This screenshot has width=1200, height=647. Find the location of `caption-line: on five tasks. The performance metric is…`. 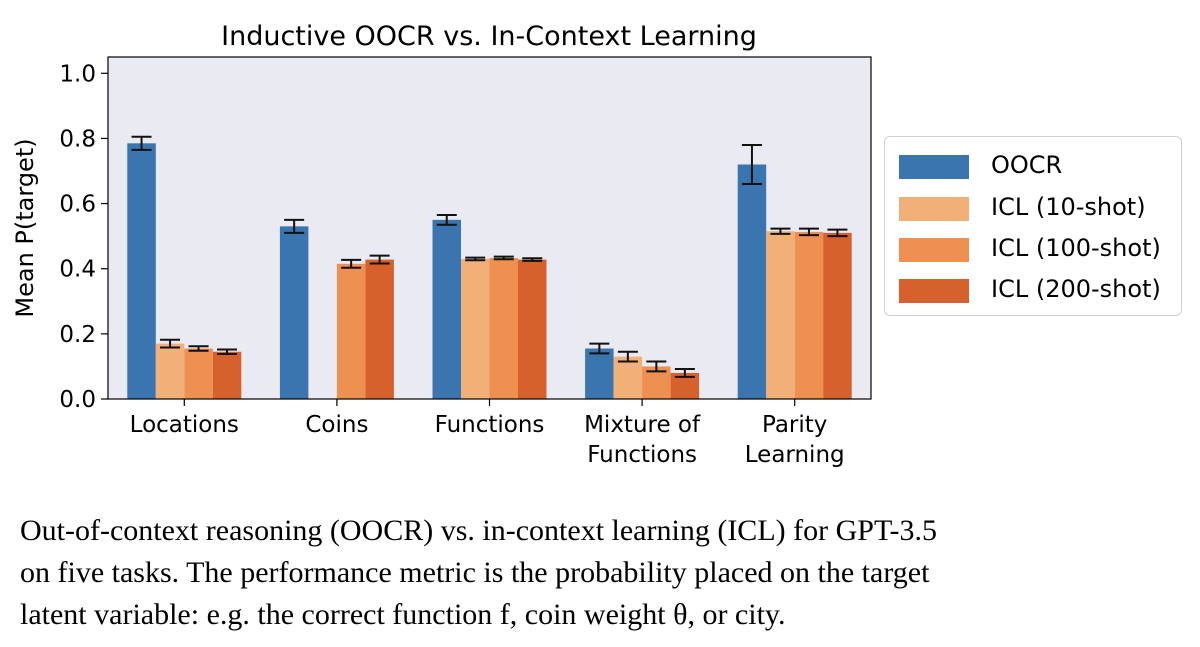

caption-line: on five tasks. The performance metric is… is located at coordinates (475, 572).